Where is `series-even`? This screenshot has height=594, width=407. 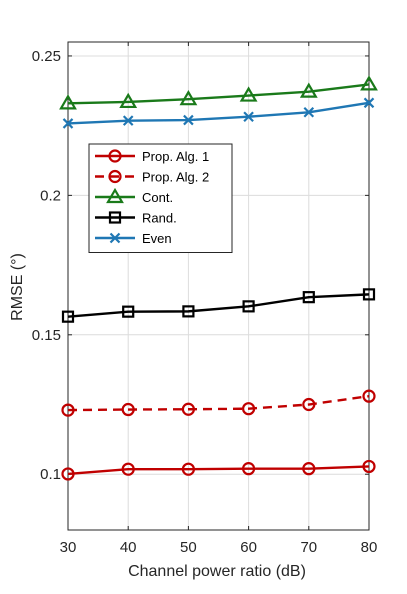 series-even is located at coordinates (218, 113).